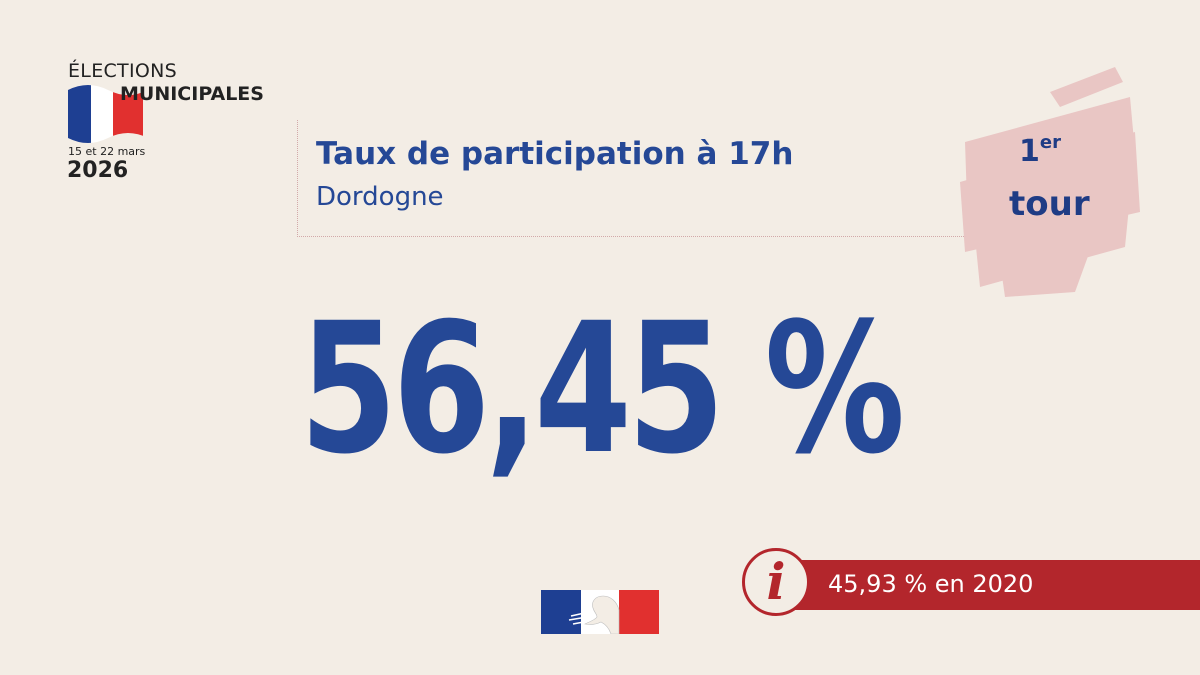  What do you see at coordinates (380, 197) in the screenshot?
I see `page-subtitle: Dordogne` at bounding box center [380, 197].